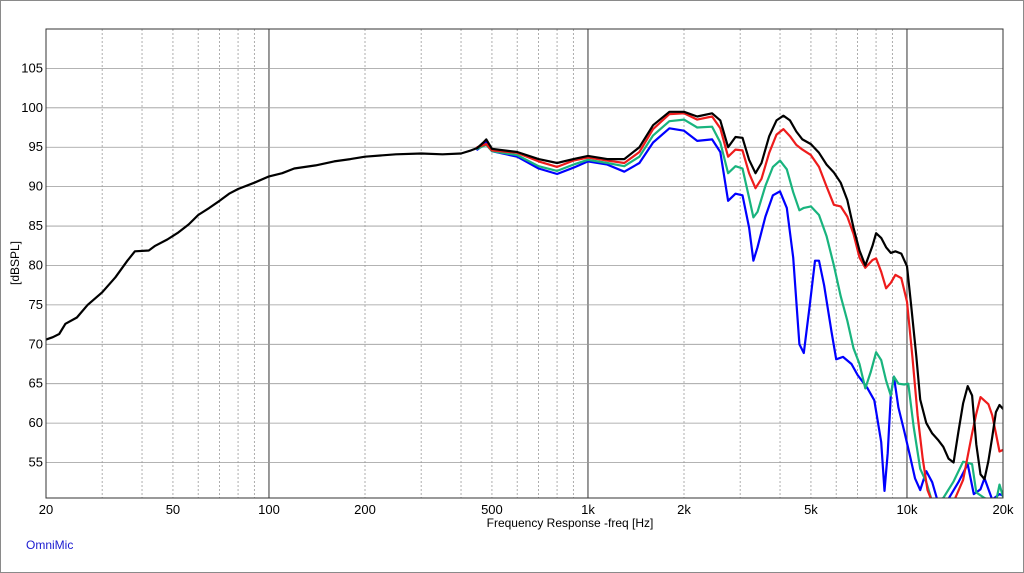  Describe the element at coordinates (36, 343) in the screenshot. I see `y-tick-label: 70` at that location.